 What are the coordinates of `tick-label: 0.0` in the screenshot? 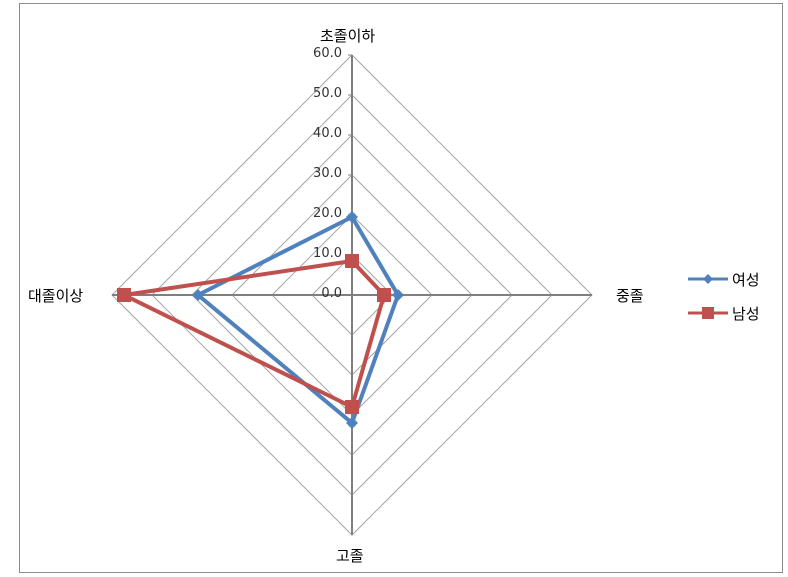 It's located at (331, 293).